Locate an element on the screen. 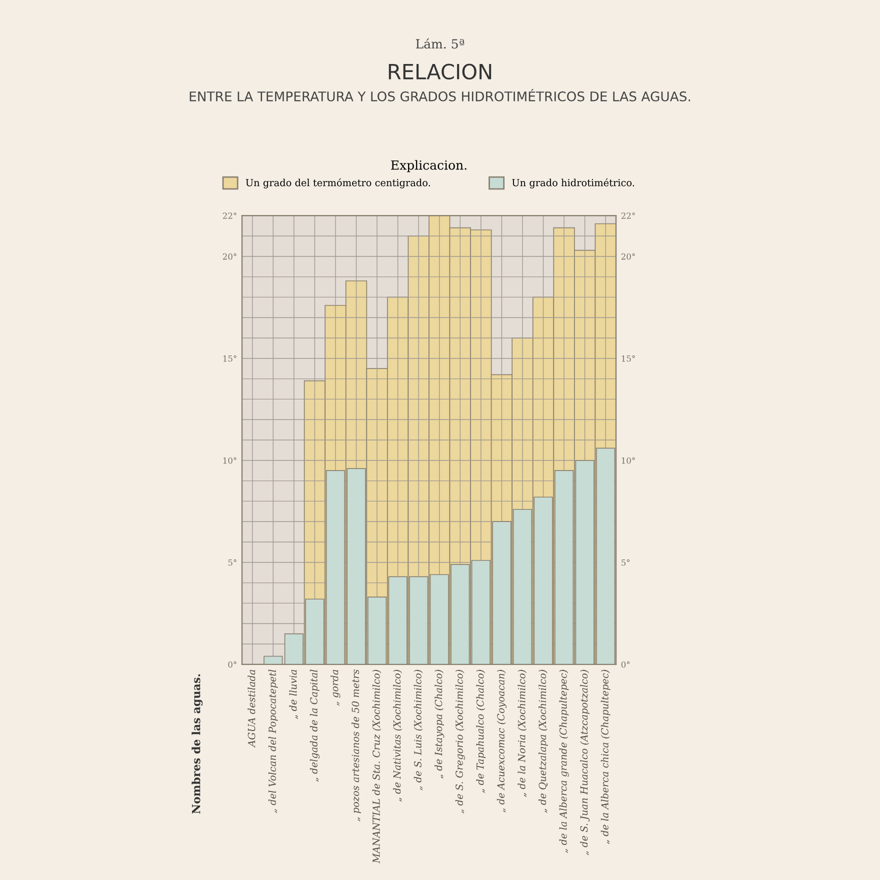 The image size is (880, 880). y2-tick-label: 22° is located at coordinates (628, 215).